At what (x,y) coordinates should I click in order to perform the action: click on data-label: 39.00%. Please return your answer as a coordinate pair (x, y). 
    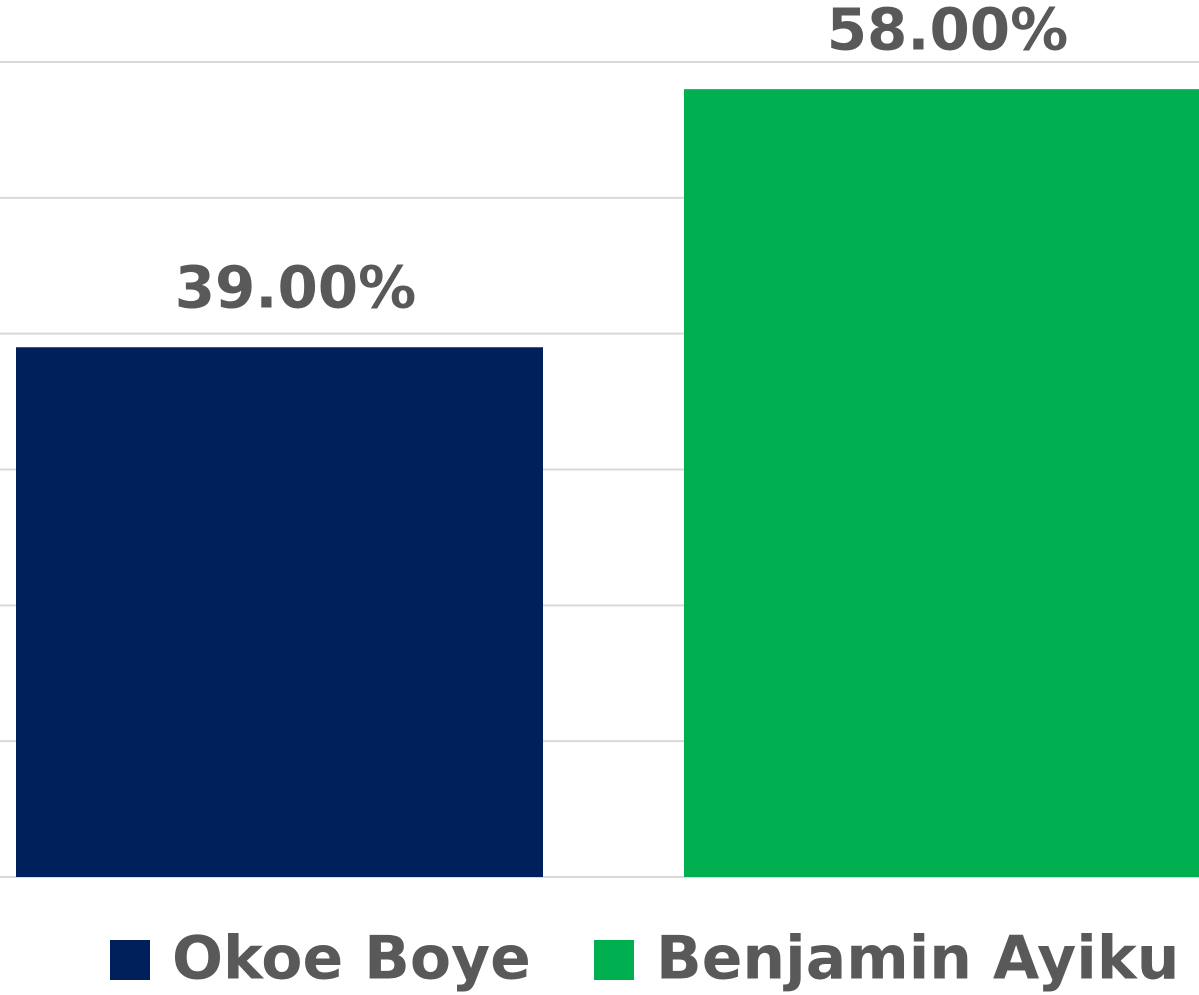
    Looking at the image, I should click on (296, 287).